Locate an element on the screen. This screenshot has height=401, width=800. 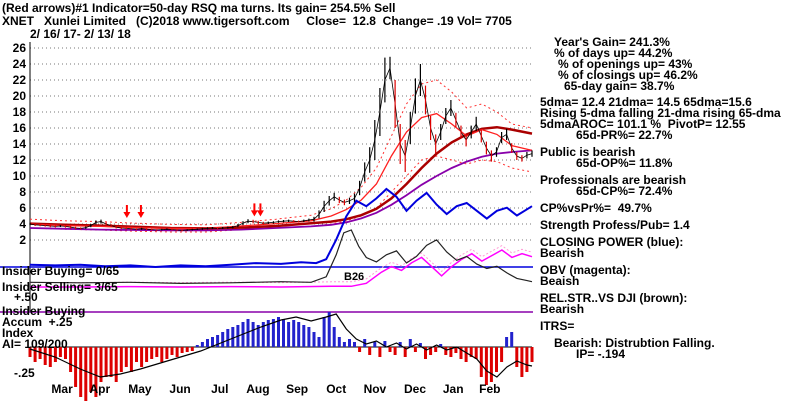
stat-line: % of closings up= 46.2% is located at coordinates (628, 75).